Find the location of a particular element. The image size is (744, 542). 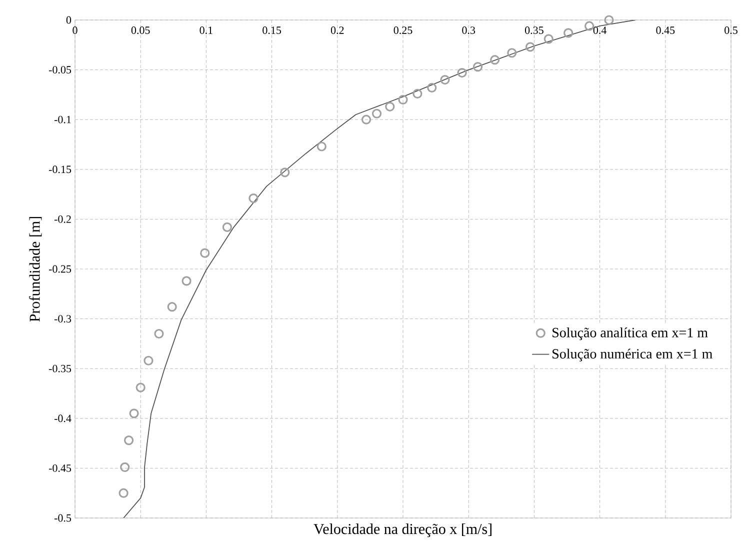

x-tick-label: 0.2 is located at coordinates (337, 30).